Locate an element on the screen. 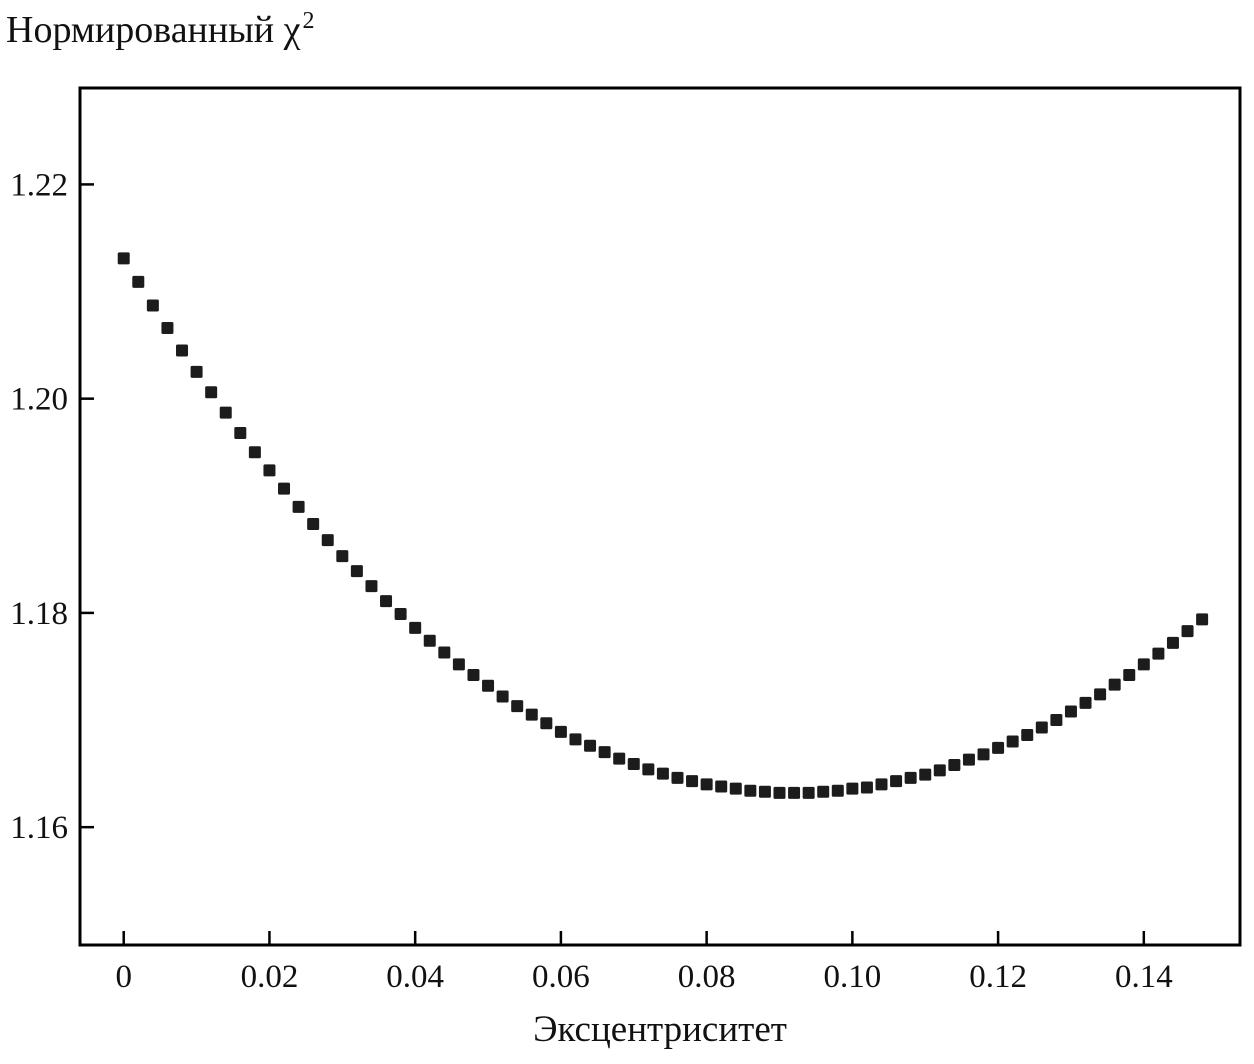  chart-title-text: Нормированный χ is located at coordinates (153, 30).